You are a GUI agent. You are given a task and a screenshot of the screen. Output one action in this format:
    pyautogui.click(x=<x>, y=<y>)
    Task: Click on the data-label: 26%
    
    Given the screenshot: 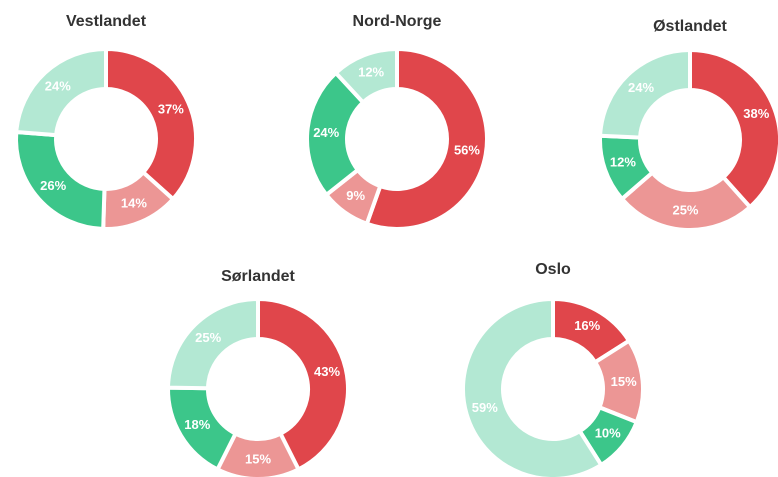 What is the action you would take?
    pyautogui.click(x=53, y=185)
    